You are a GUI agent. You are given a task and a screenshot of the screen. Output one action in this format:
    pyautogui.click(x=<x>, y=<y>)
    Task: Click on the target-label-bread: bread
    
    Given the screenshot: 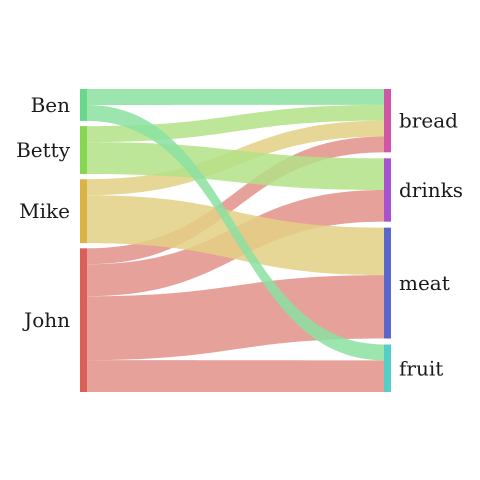 What is the action you would take?
    pyautogui.click(x=428, y=121)
    